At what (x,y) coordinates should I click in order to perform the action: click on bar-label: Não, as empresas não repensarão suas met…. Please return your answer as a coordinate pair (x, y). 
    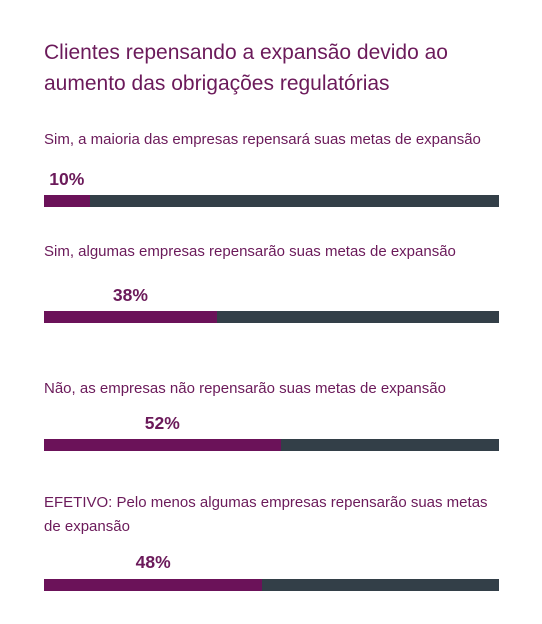
    Looking at the image, I should click on (245, 388).